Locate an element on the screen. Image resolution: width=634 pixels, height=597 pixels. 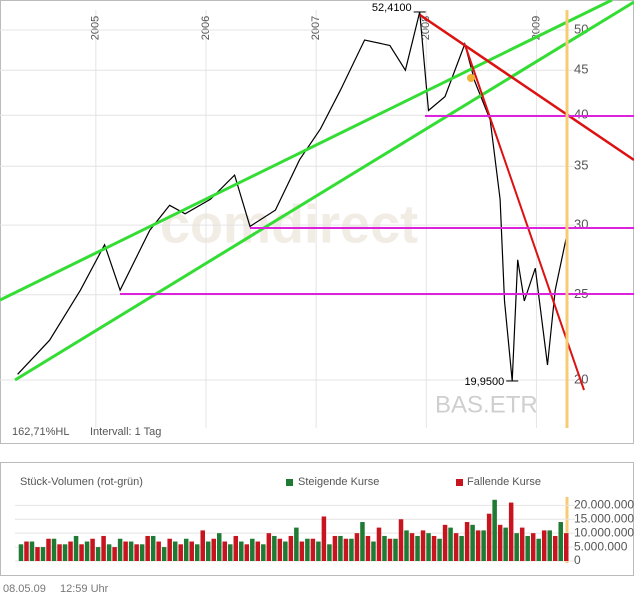
y-tick-label: 40 is located at coordinates (581, 114).